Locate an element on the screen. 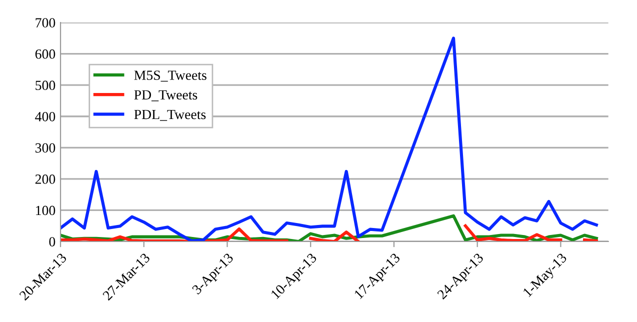 This screenshot has height=322, width=637. y-tick-label: 300 is located at coordinates (45, 148).